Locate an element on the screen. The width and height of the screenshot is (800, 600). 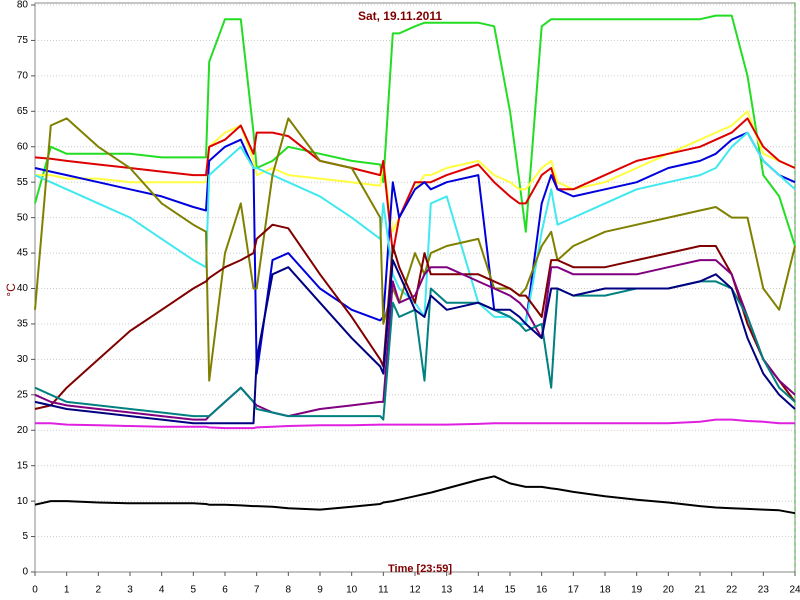
y-tick-label: 0 is located at coordinates (25, 572).